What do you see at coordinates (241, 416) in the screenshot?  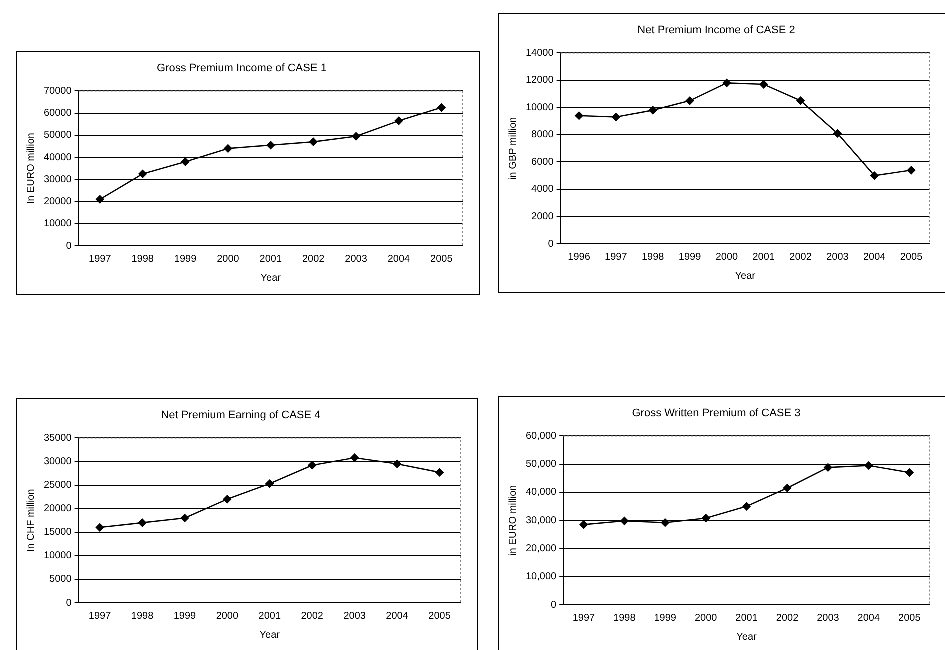 I see `chart-title: Net Premium Earning of CASE 4` at bounding box center [241, 416].